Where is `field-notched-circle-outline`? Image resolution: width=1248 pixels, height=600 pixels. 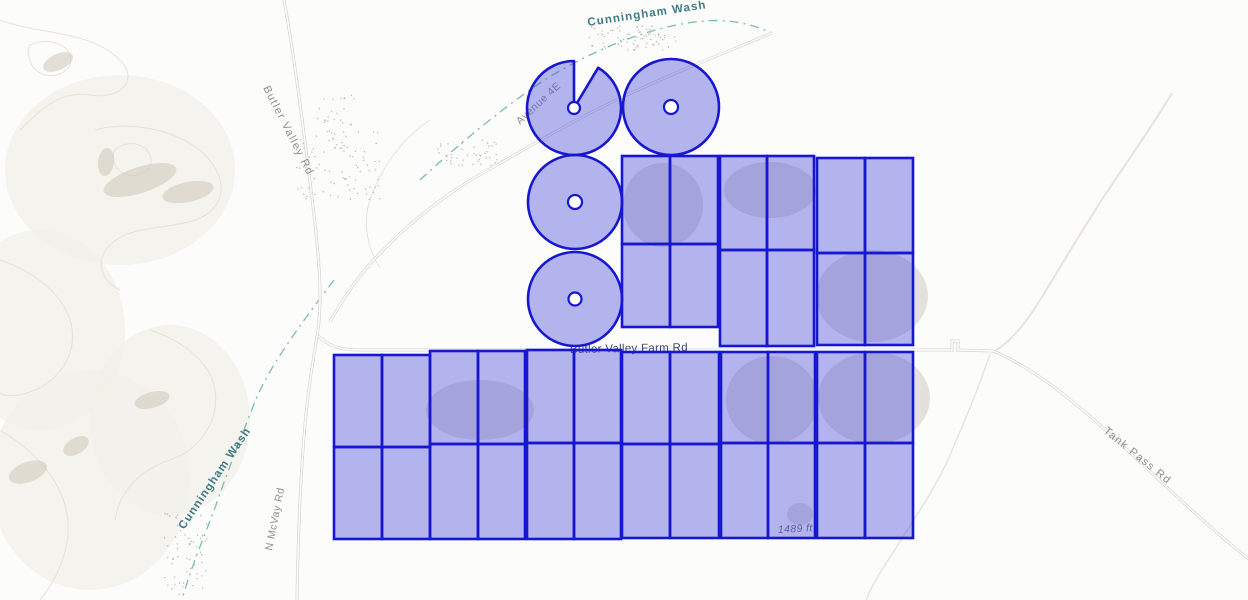
field-notched-circle-outline is located at coordinates (574, 108).